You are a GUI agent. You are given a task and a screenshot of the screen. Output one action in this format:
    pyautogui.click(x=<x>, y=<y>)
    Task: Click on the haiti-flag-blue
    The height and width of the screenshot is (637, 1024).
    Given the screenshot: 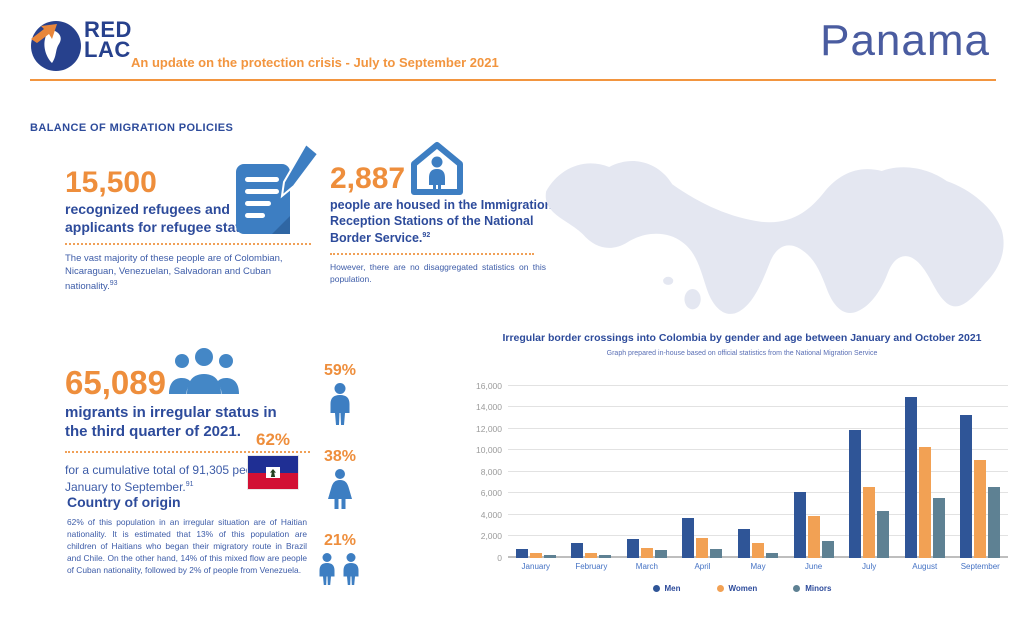 What is the action you would take?
    pyautogui.click(x=273, y=464)
    